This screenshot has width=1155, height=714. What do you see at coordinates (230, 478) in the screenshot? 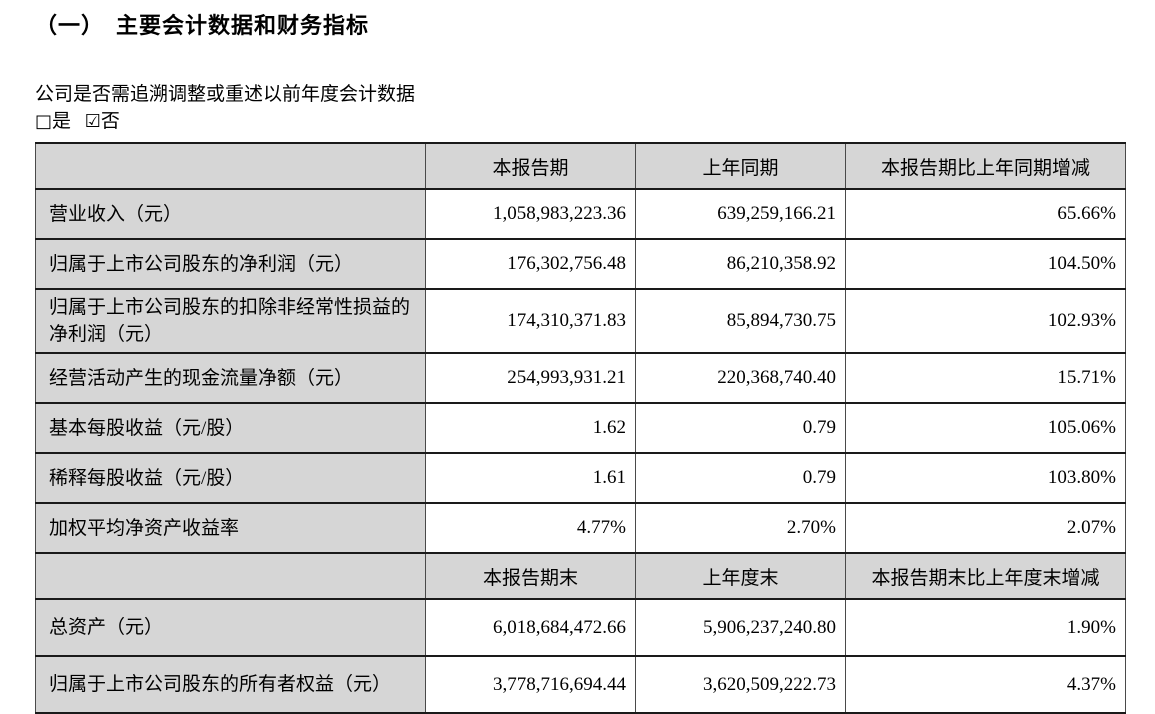
I see `row-label-cell: 稀释每股收益（元/股）` at bounding box center [230, 478].